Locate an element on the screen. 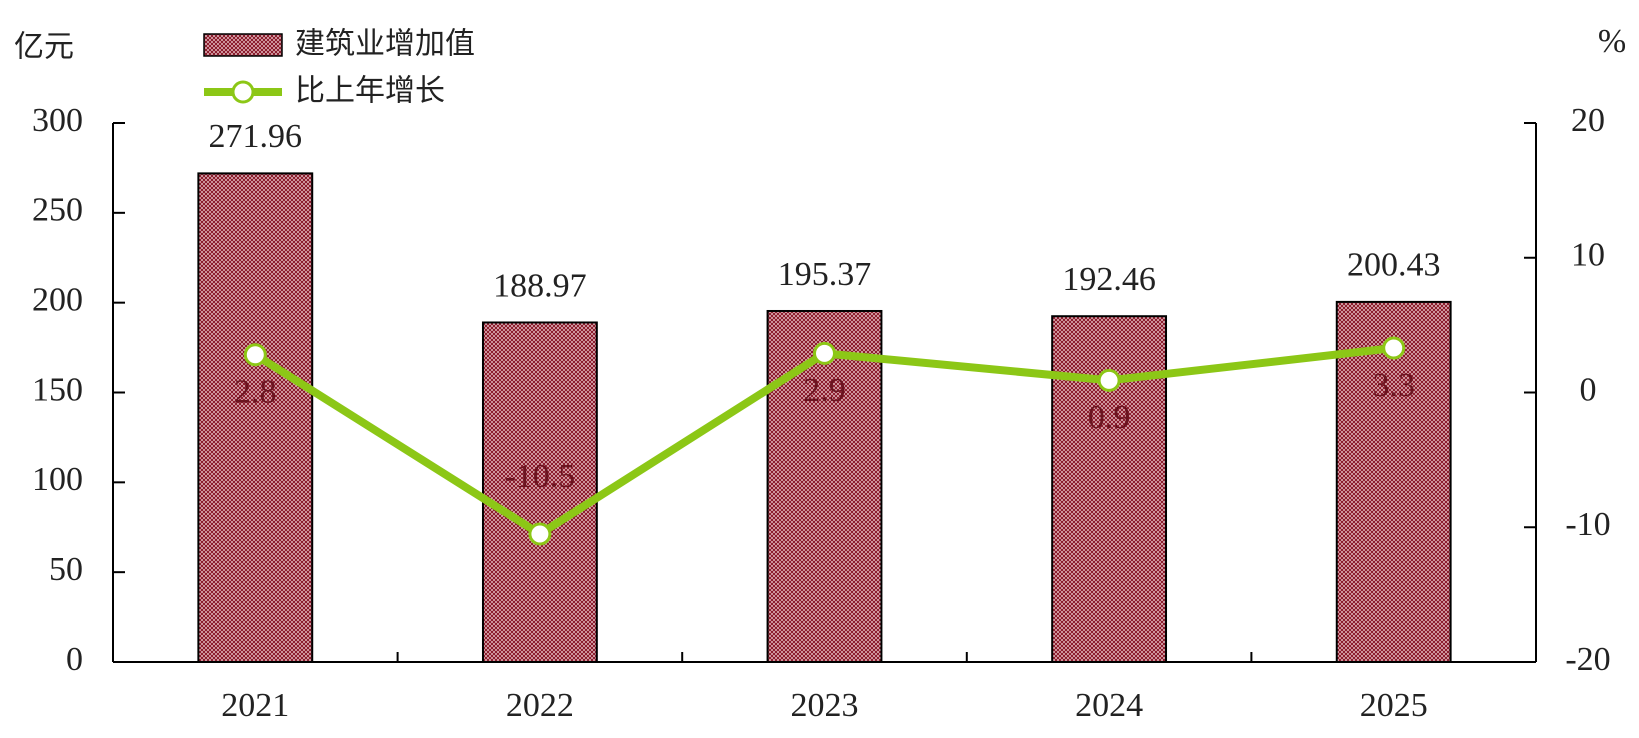 This screenshot has width=1639, height=738. y2-tick-label: -20 is located at coordinates (1587, 659).